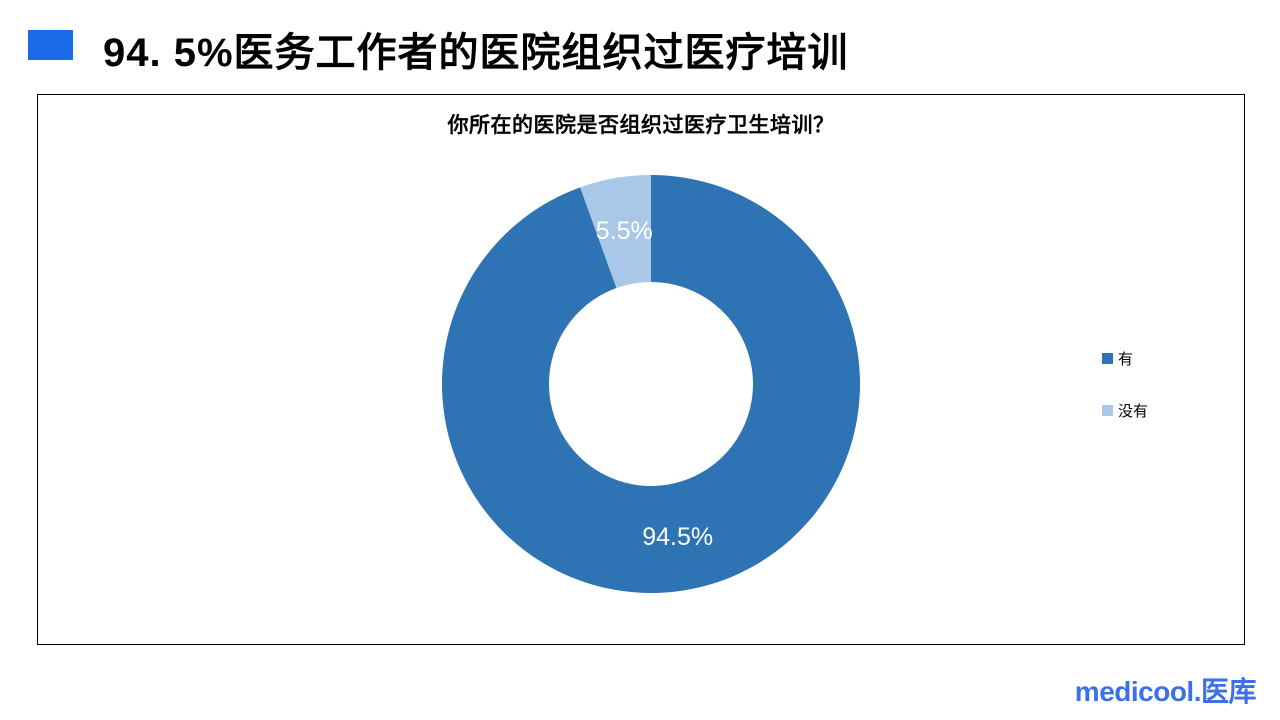  I want to click on legend-label: 有, so click(1126, 359).